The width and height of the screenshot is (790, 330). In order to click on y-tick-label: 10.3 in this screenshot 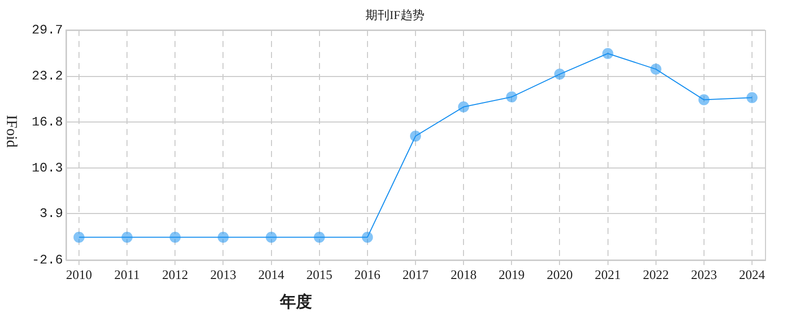, I will do `click(47, 168)`.